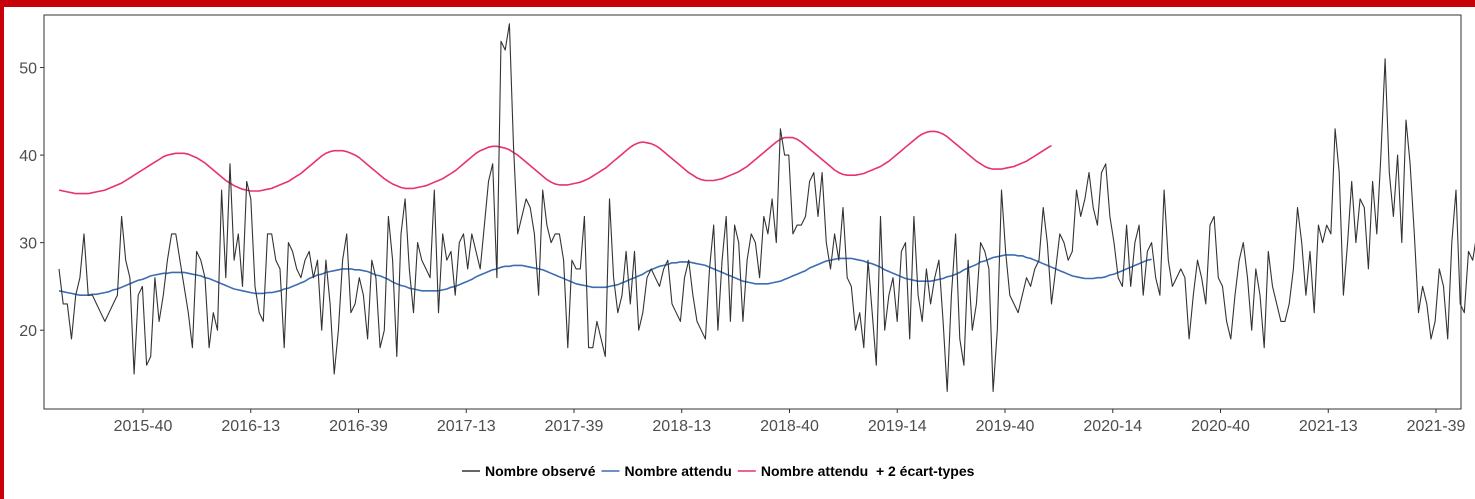  What do you see at coordinates (28, 244) in the screenshot?
I see `y-tick-label: 30` at bounding box center [28, 244].